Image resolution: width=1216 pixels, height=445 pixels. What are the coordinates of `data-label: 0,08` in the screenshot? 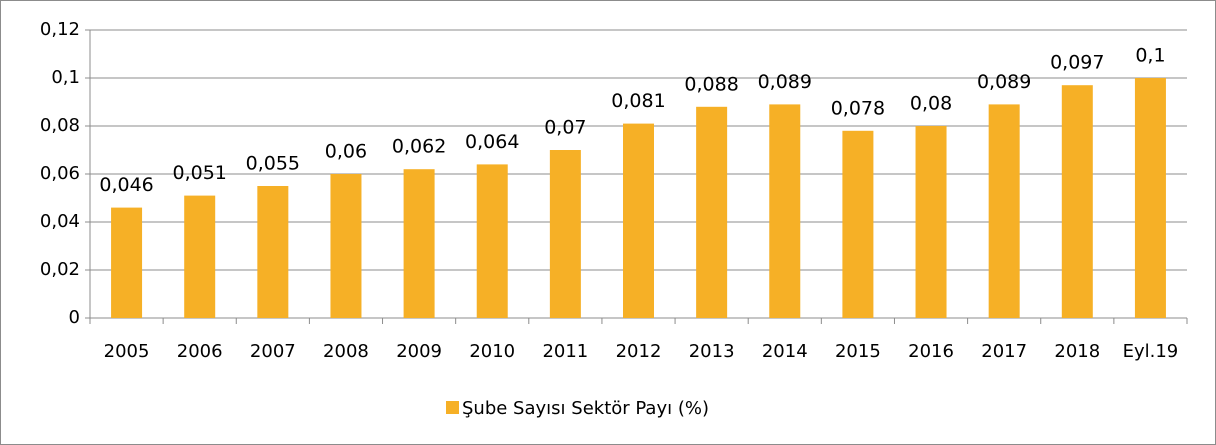 It's located at (931, 104).